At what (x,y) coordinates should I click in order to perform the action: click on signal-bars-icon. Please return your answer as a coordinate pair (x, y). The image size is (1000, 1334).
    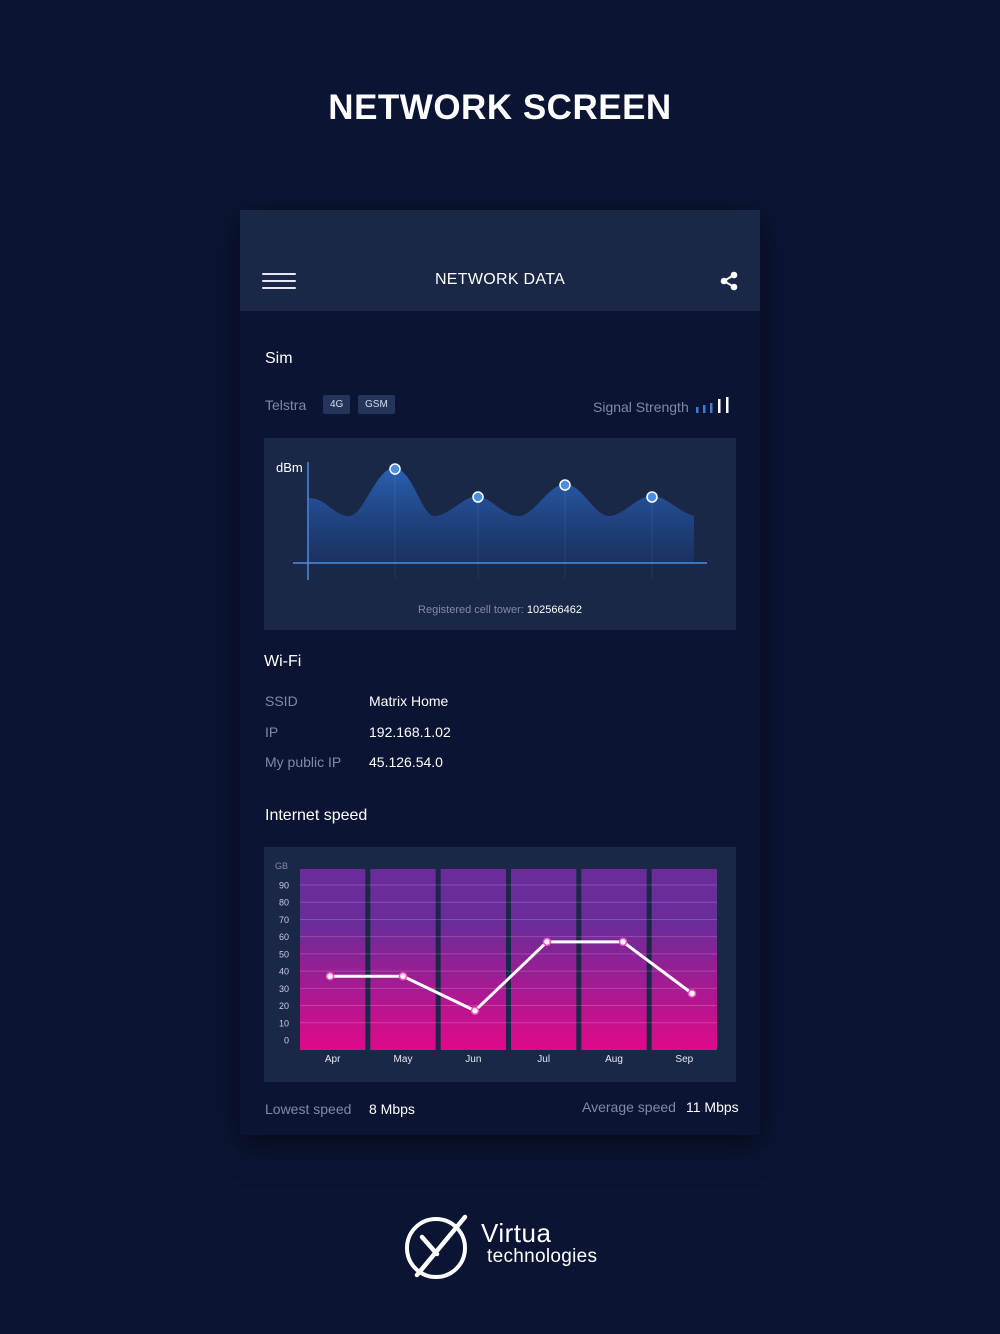
    Looking at the image, I should click on (712, 405).